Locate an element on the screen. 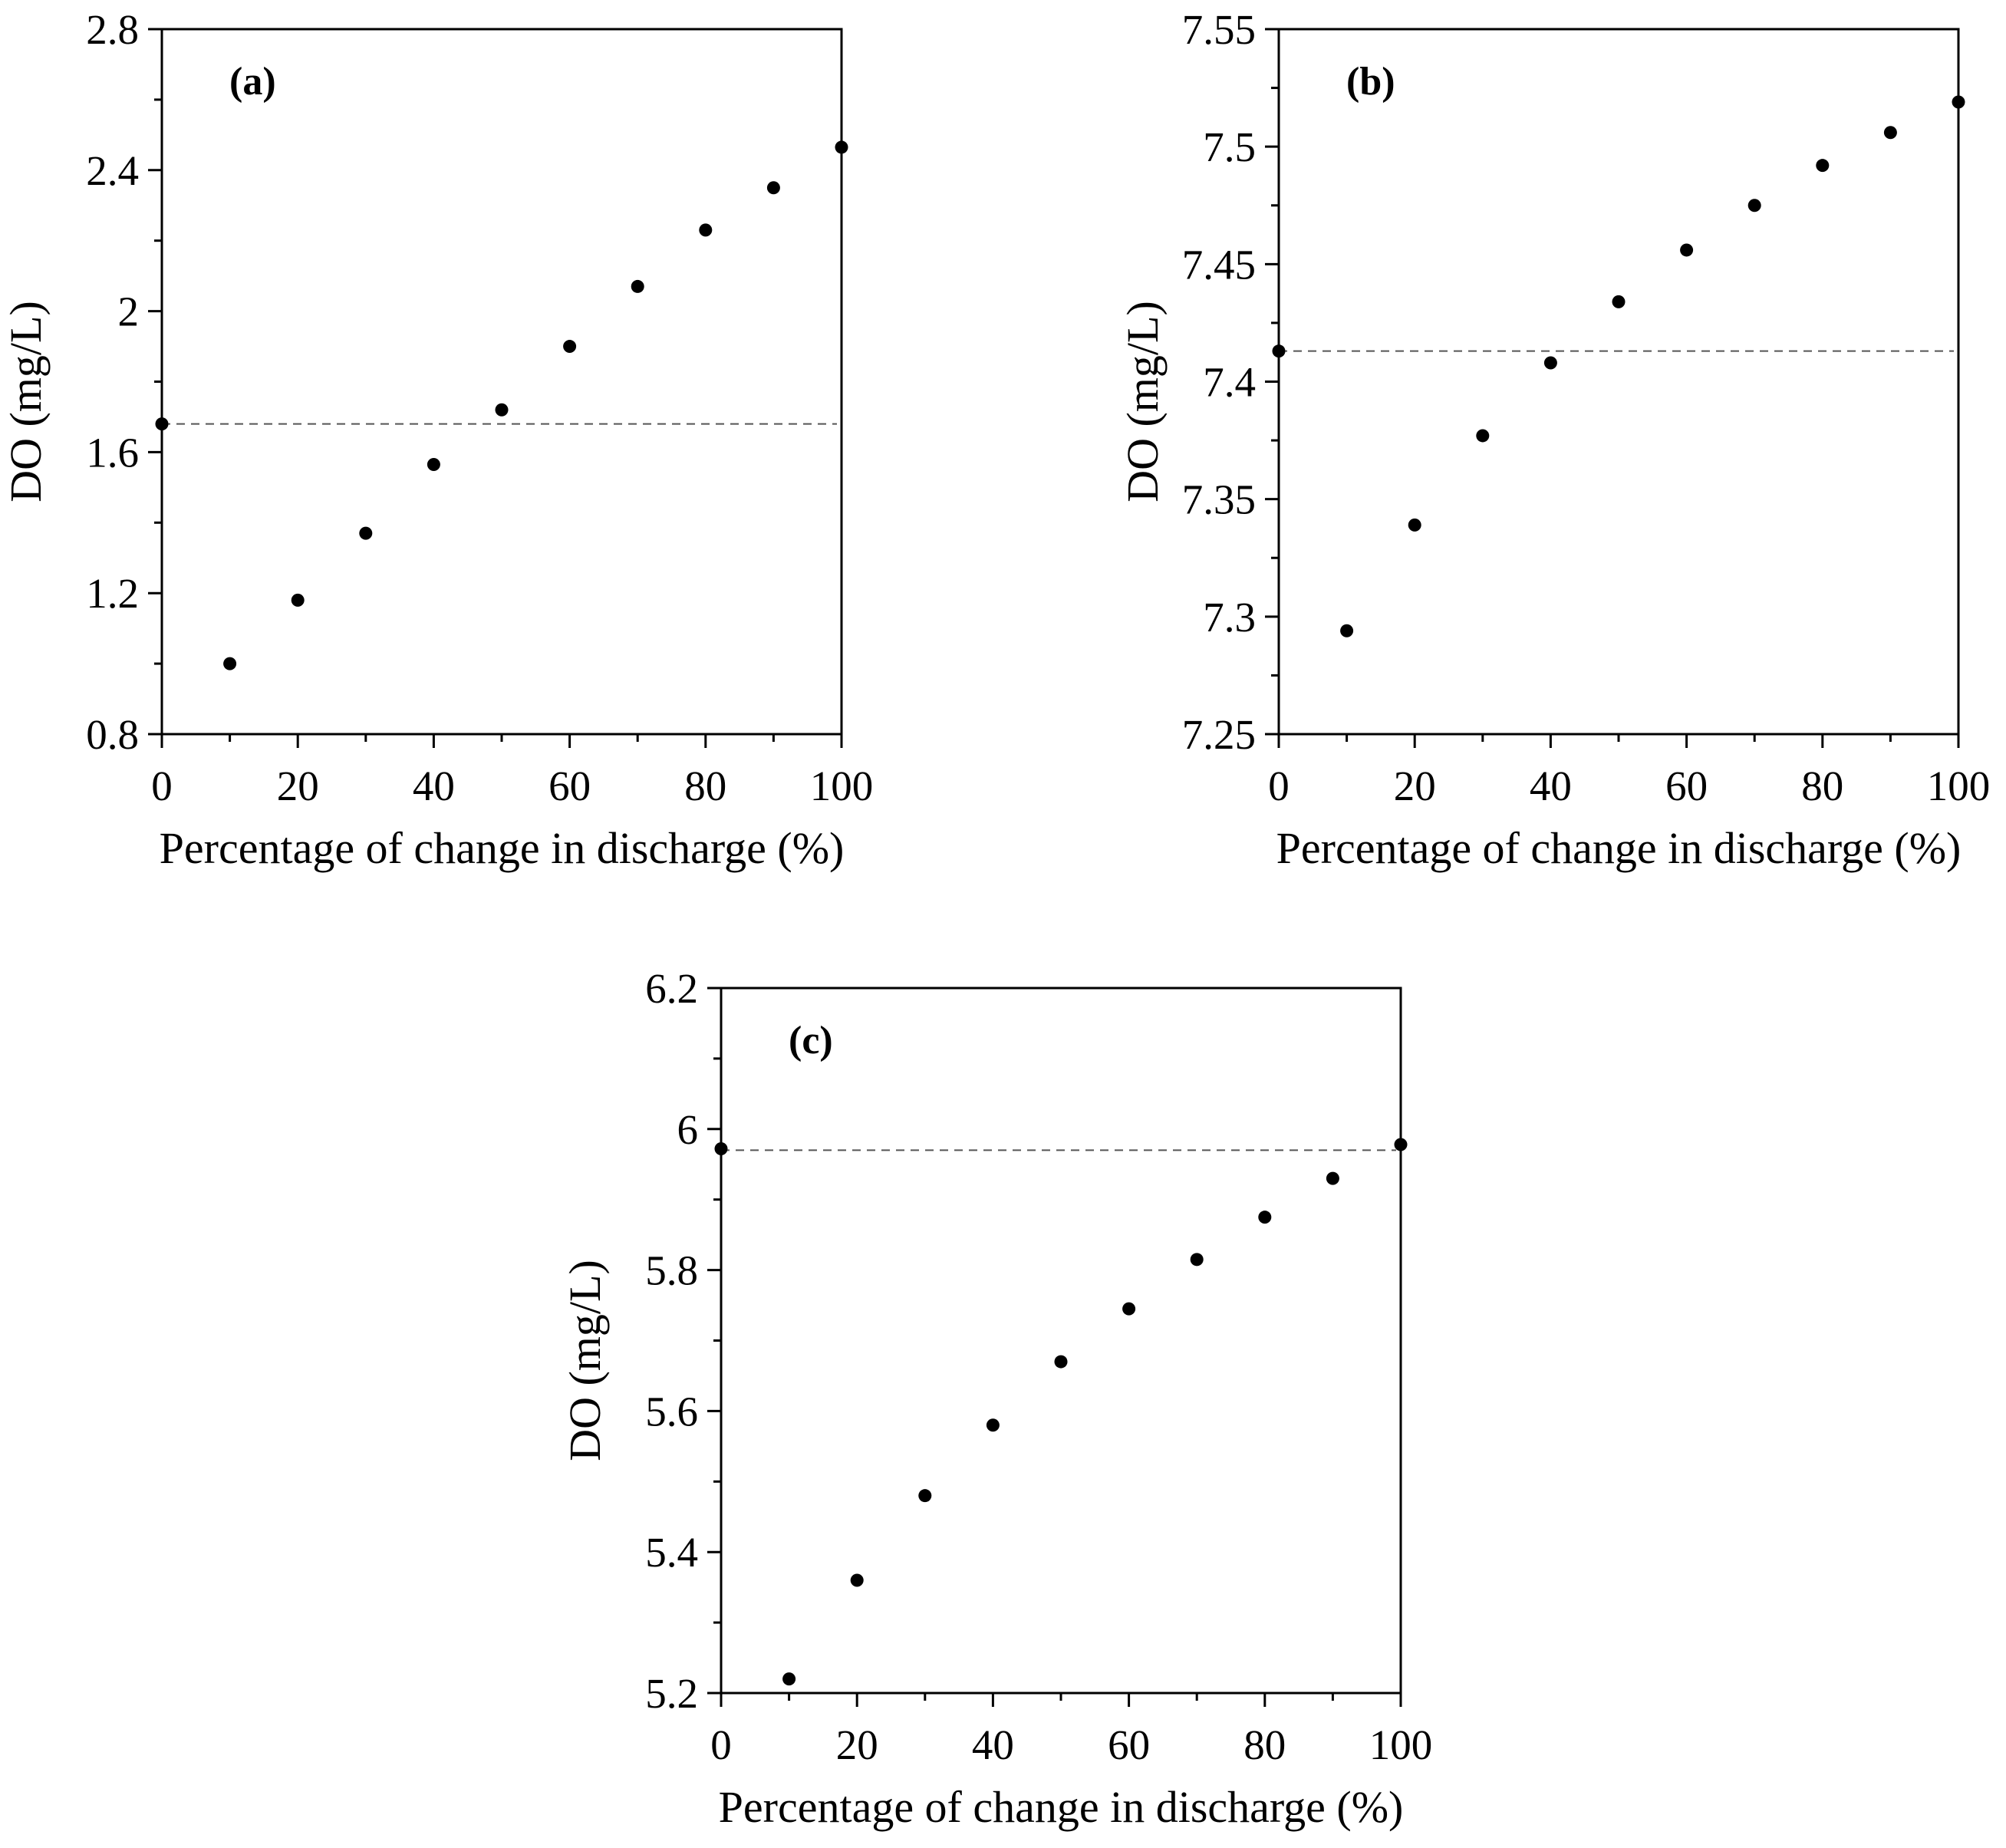 Image resolution: width=2006 pixels, height=1848 pixels. y-tick-label: 7.25 is located at coordinates (1219, 734).